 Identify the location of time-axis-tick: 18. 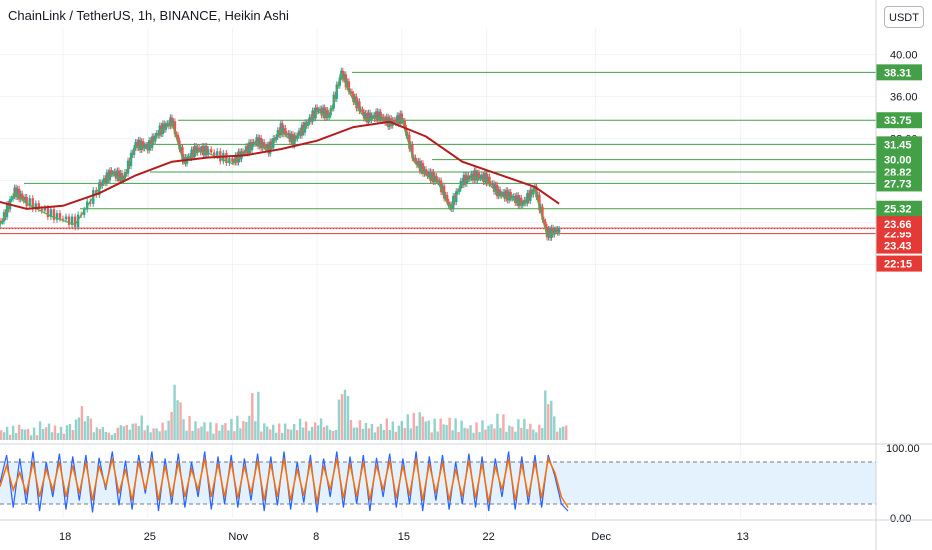
(65, 537).